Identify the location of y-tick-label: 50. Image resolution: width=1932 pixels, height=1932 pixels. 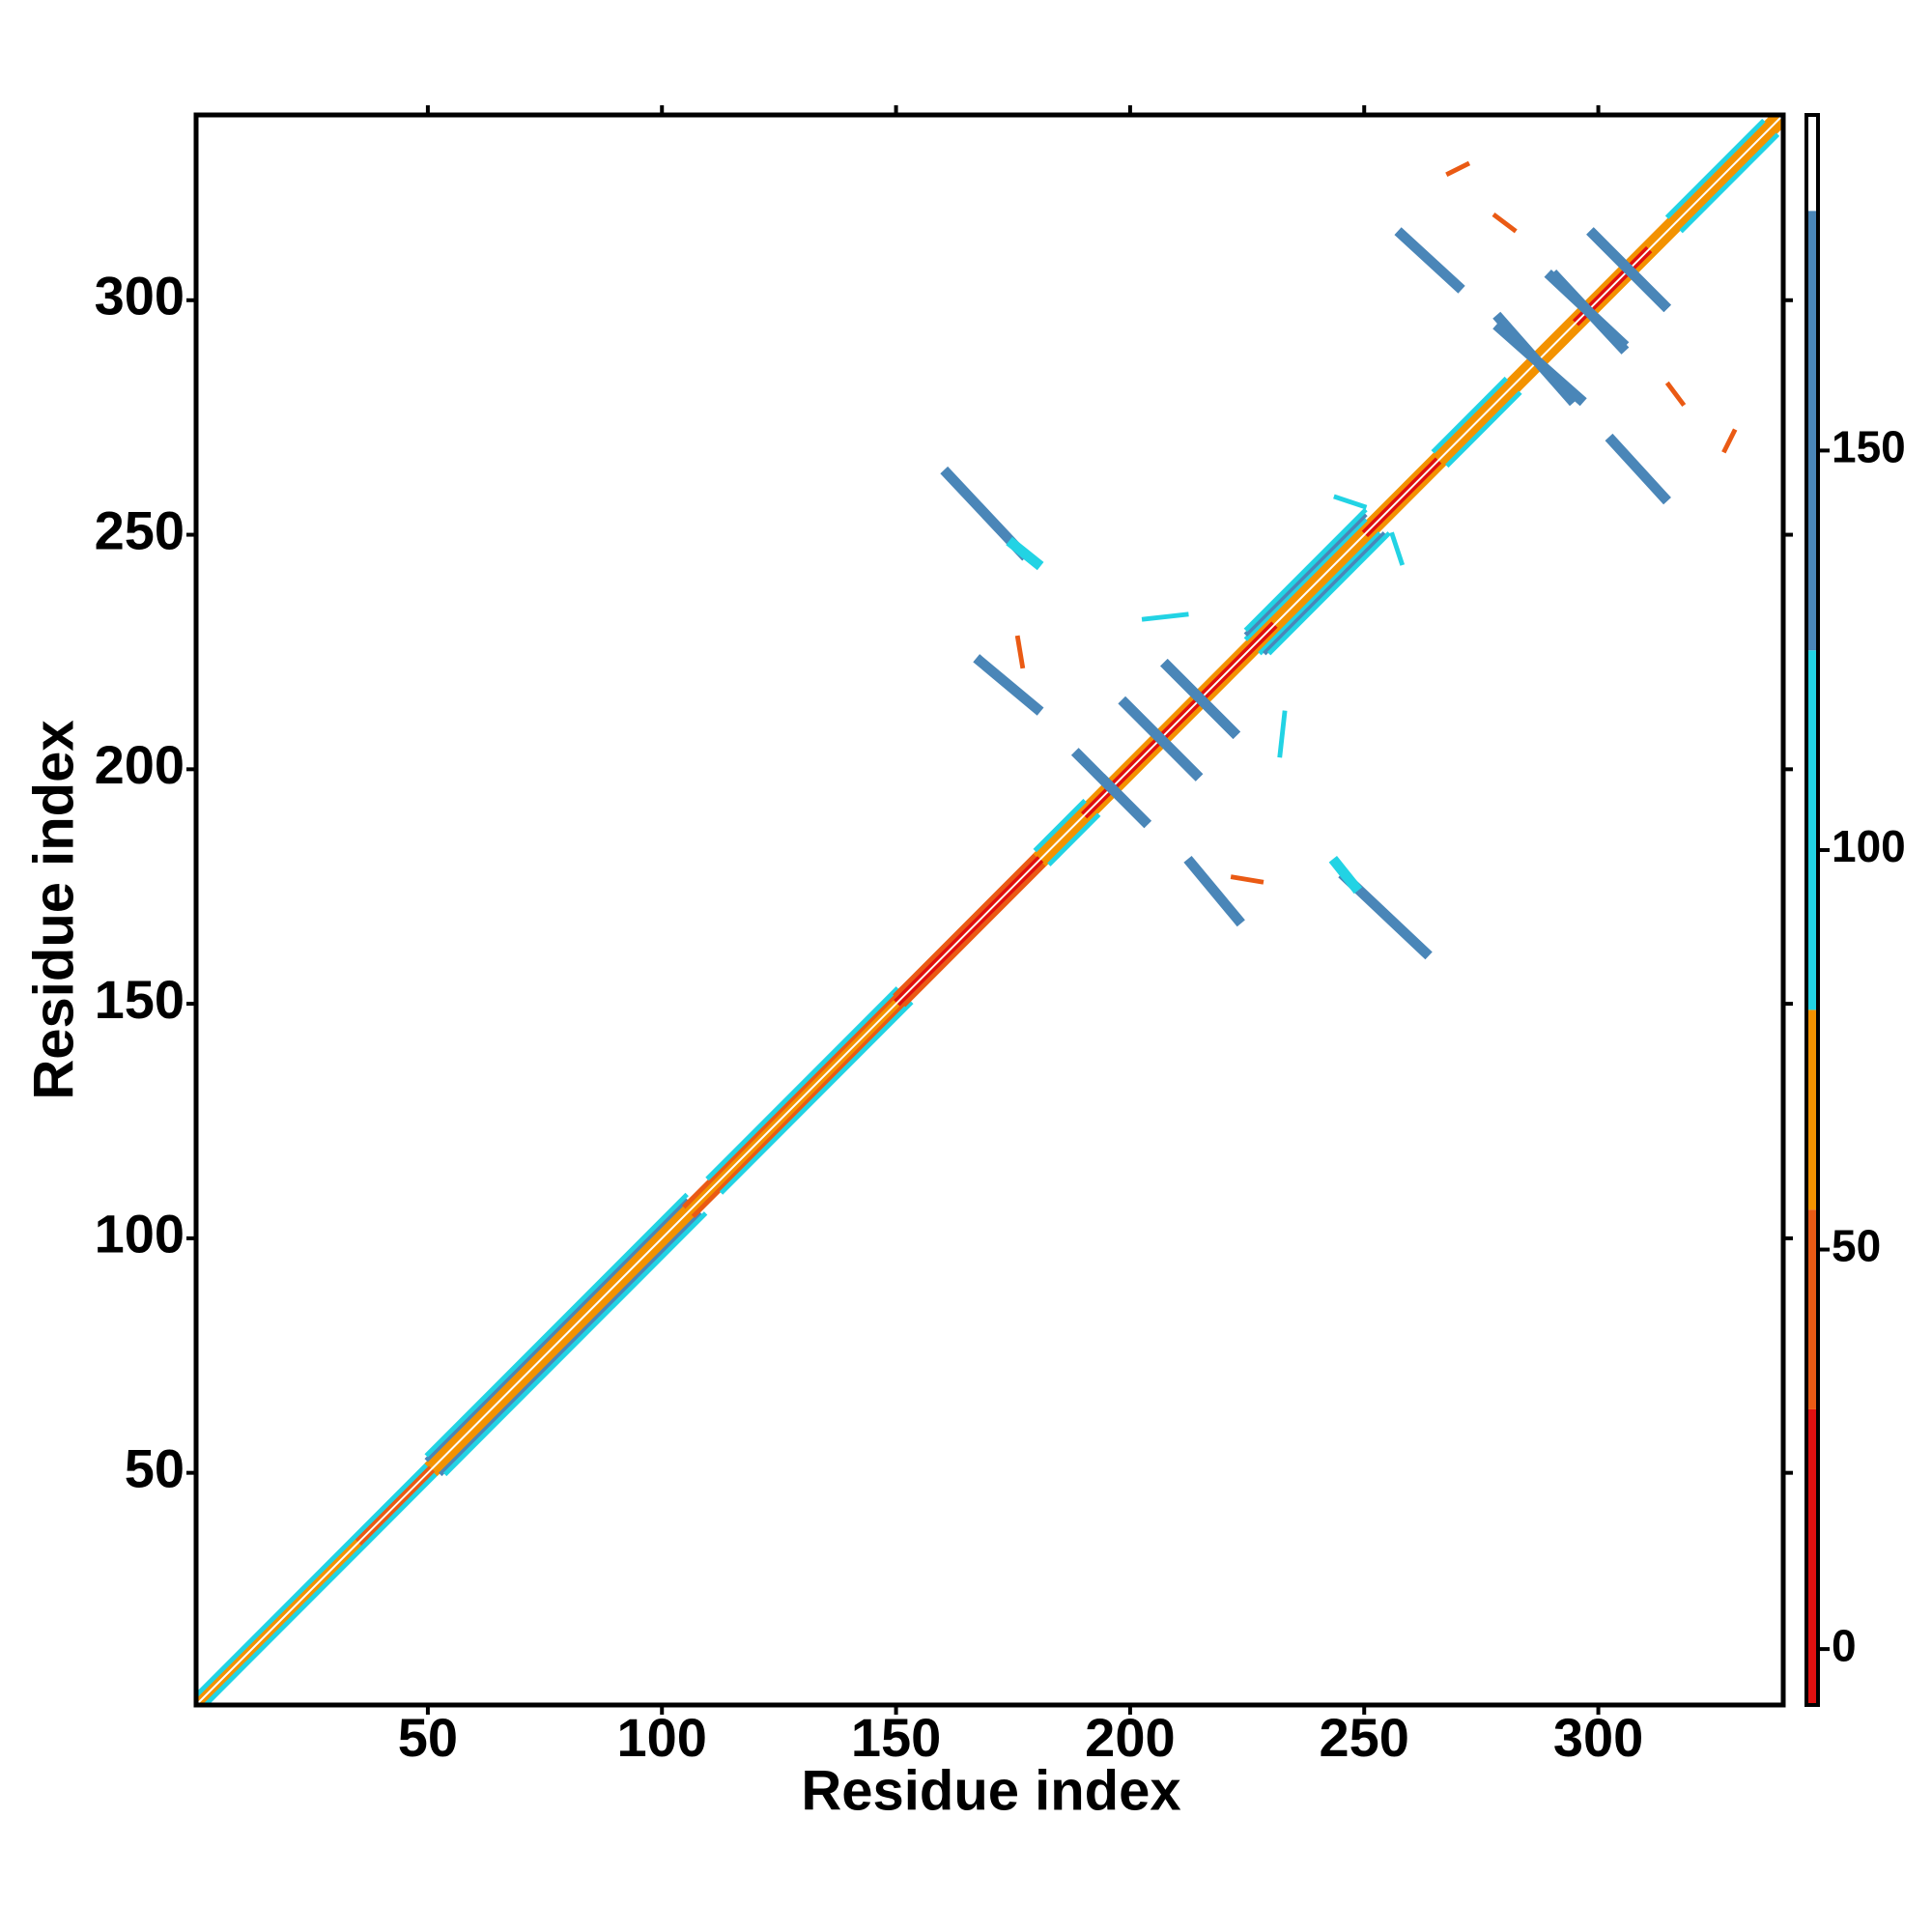
(155, 1467).